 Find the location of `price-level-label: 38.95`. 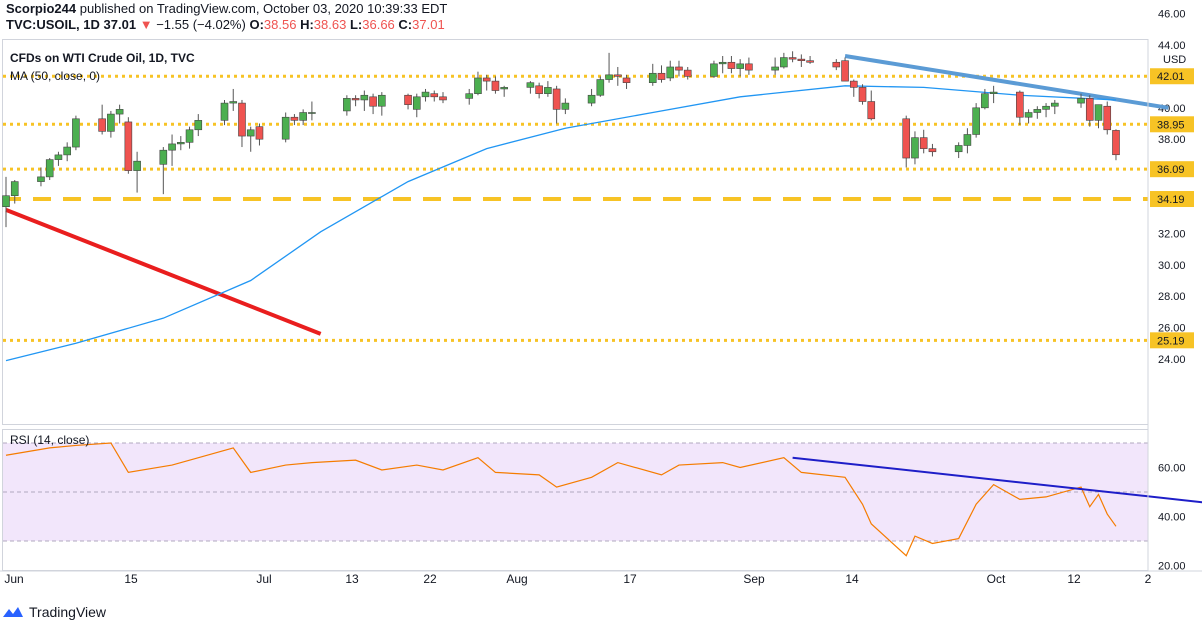

price-level-label: 38.95 is located at coordinates (1171, 125).